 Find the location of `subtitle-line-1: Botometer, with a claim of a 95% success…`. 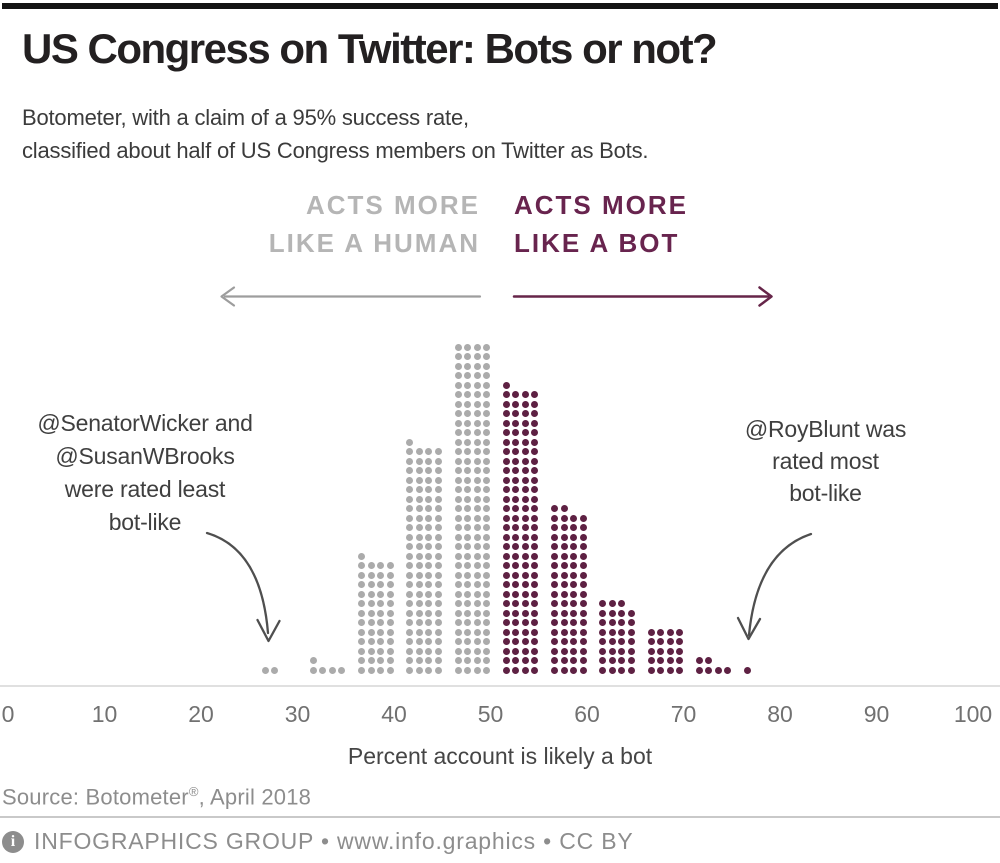

subtitle-line-1: Botometer, with a claim of a 95% success… is located at coordinates (245, 117).